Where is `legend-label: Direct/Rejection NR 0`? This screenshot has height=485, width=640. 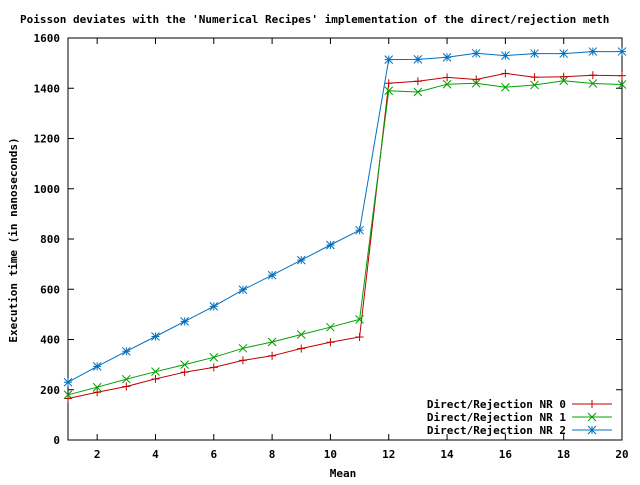 legend-label: Direct/Rejection NR 0 is located at coordinates (496, 404).